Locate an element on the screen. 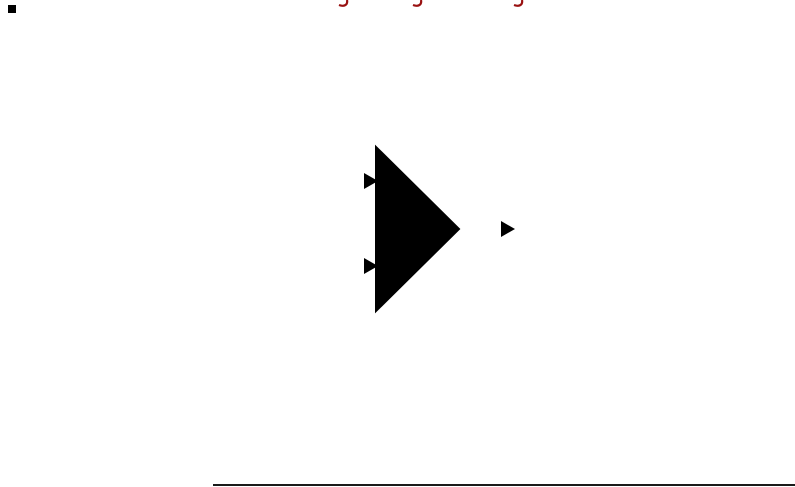 The width and height of the screenshot is (795, 487). arrowhead-ekg is located at coordinates (371, 181).